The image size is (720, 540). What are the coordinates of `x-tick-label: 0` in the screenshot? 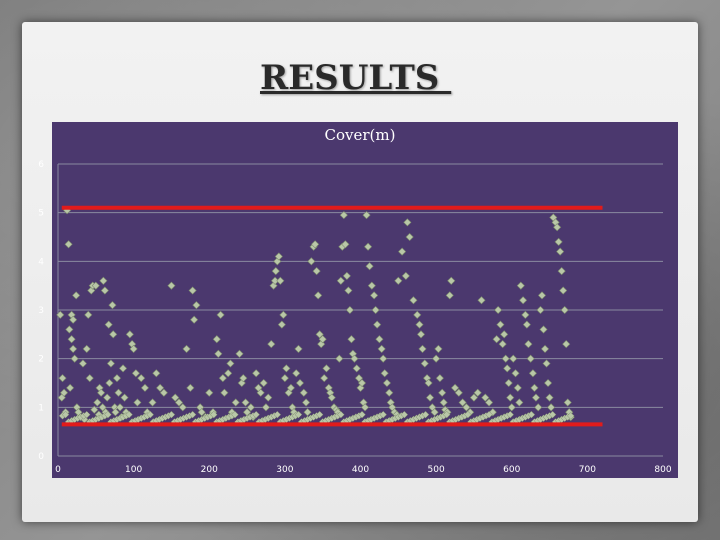 It's located at (58, 470).